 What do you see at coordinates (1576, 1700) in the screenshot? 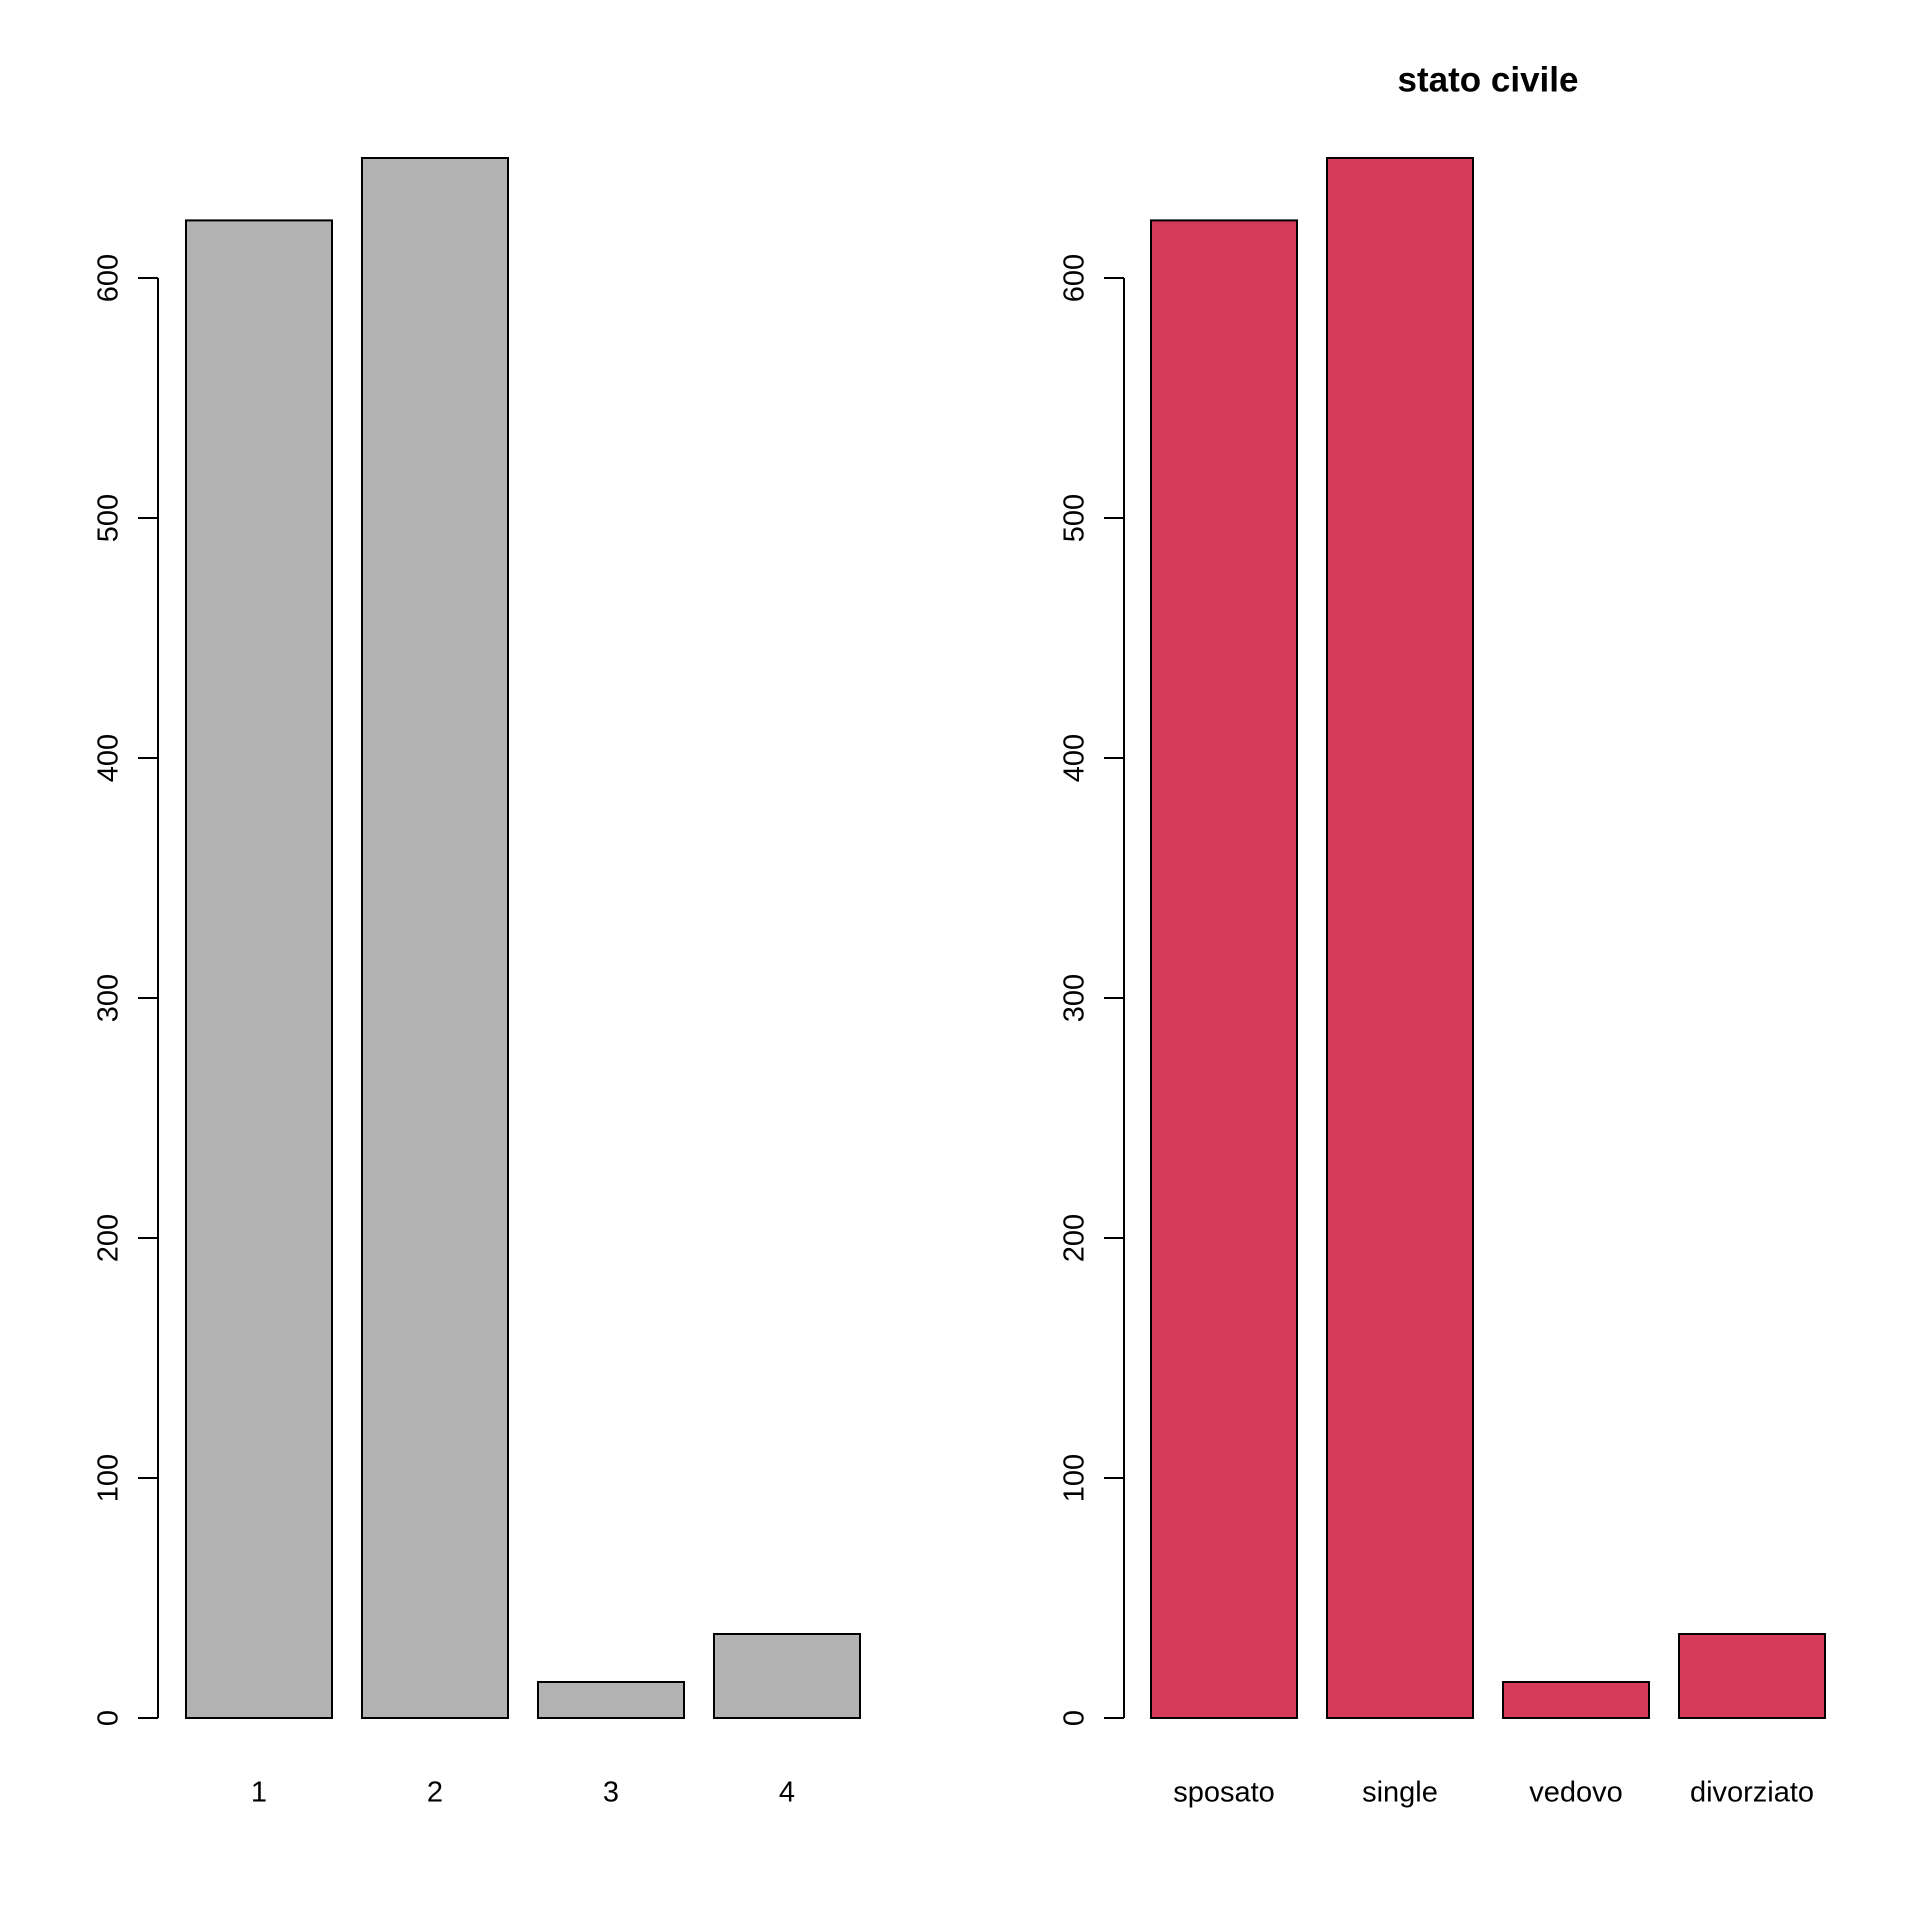
I see `bar-vedovo` at bounding box center [1576, 1700].